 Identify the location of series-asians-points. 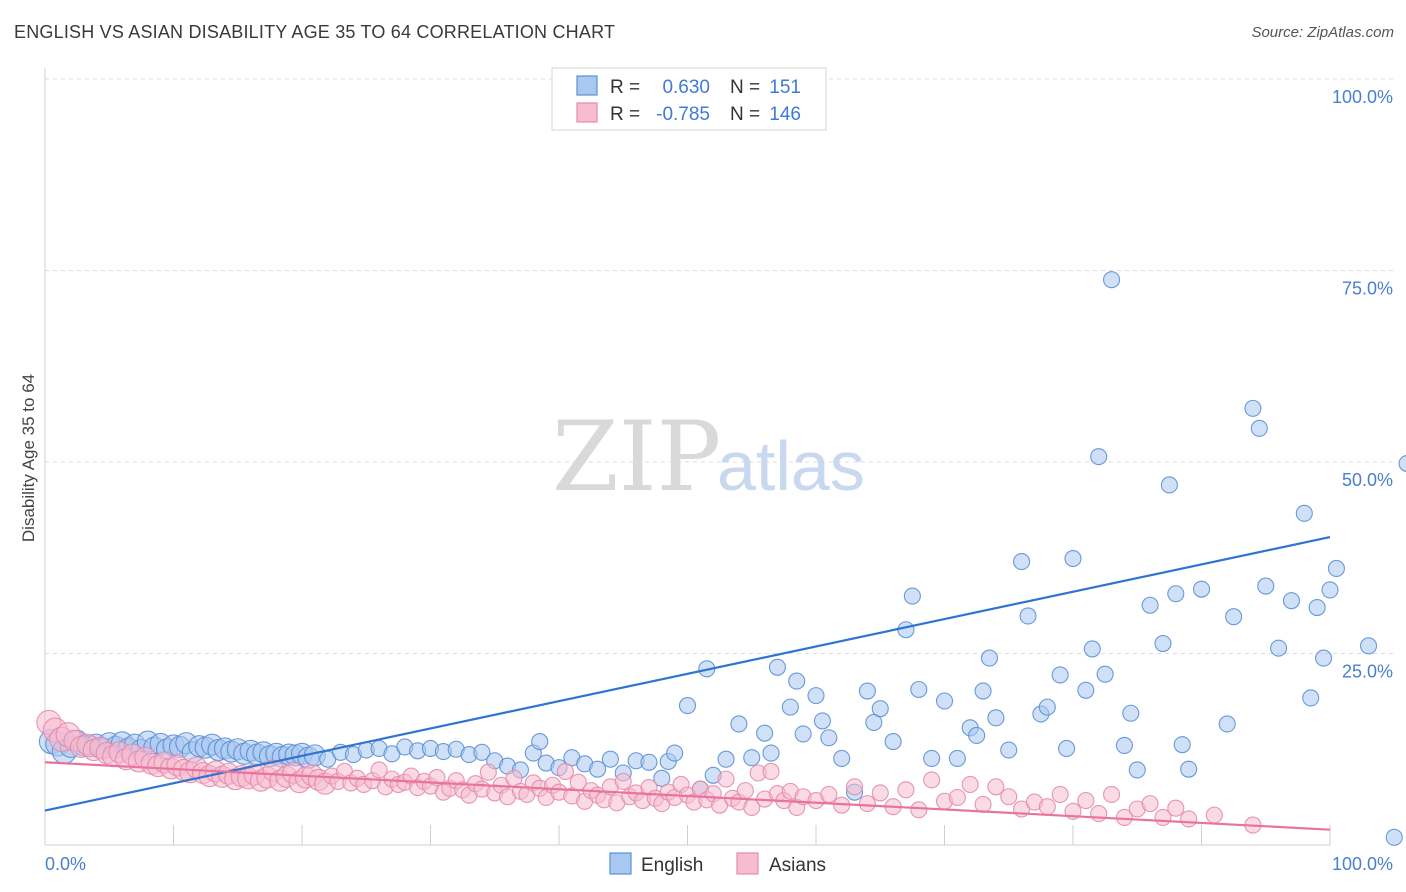
(649, 771).